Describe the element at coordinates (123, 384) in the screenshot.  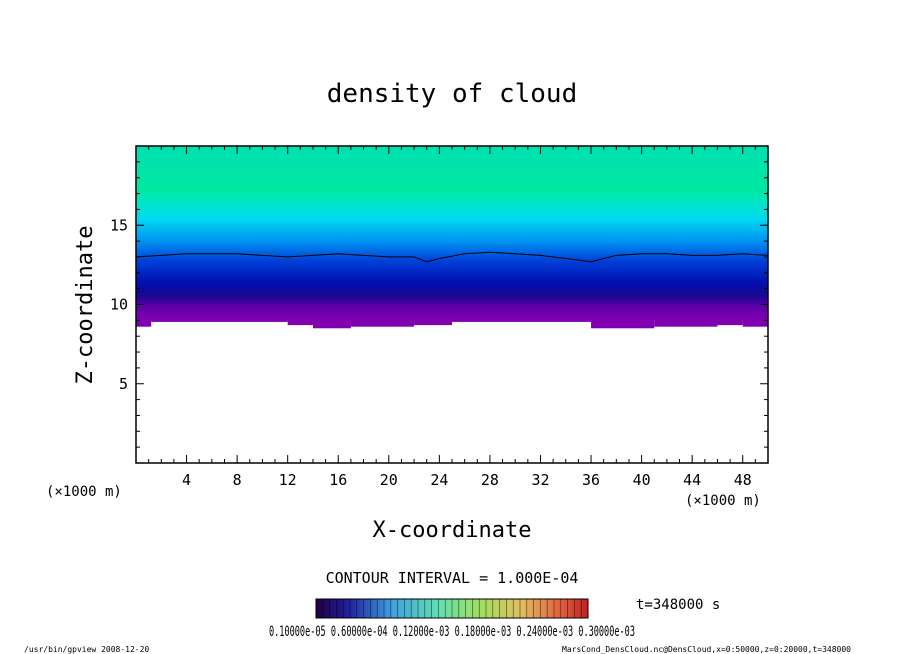
I see `y-tick-label: 5` at that location.